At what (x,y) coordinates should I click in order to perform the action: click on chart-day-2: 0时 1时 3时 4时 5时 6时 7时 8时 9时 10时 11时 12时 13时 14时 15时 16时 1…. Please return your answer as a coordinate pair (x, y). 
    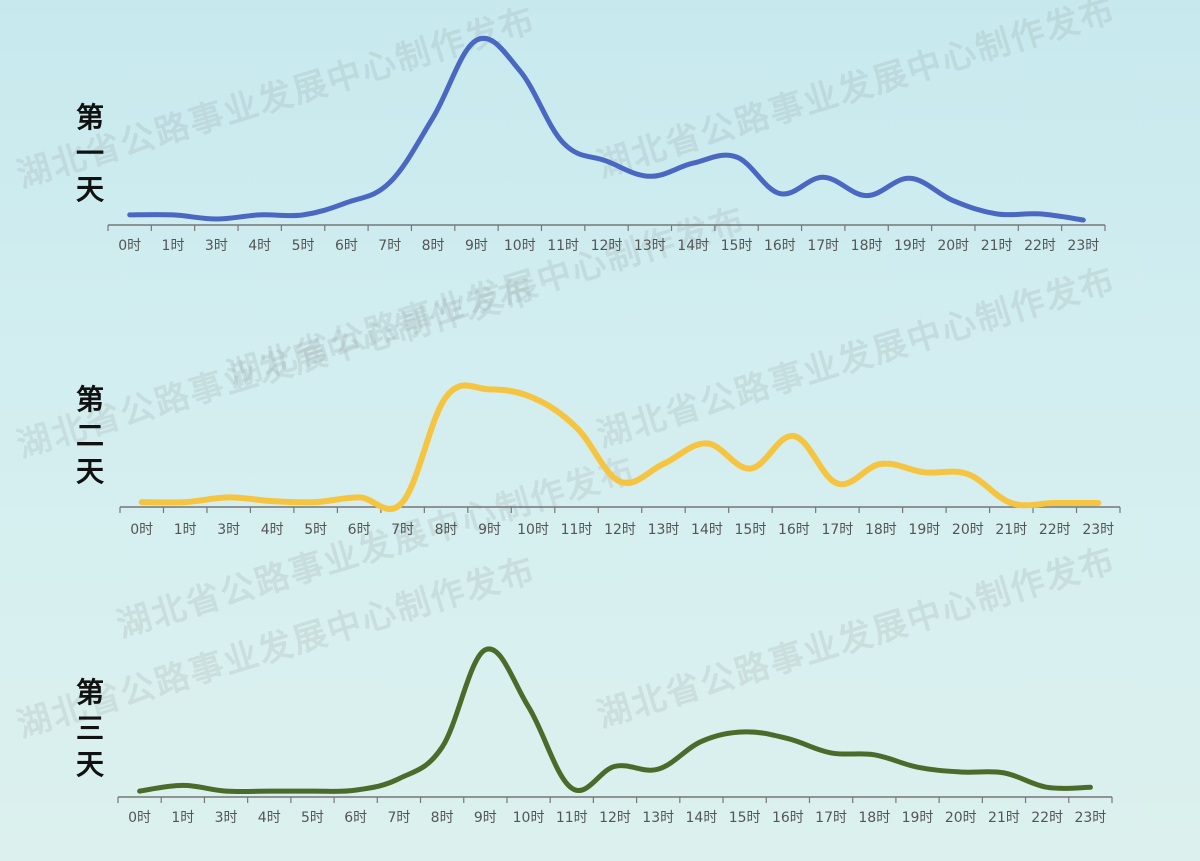
    Looking at the image, I should click on (620, 461).